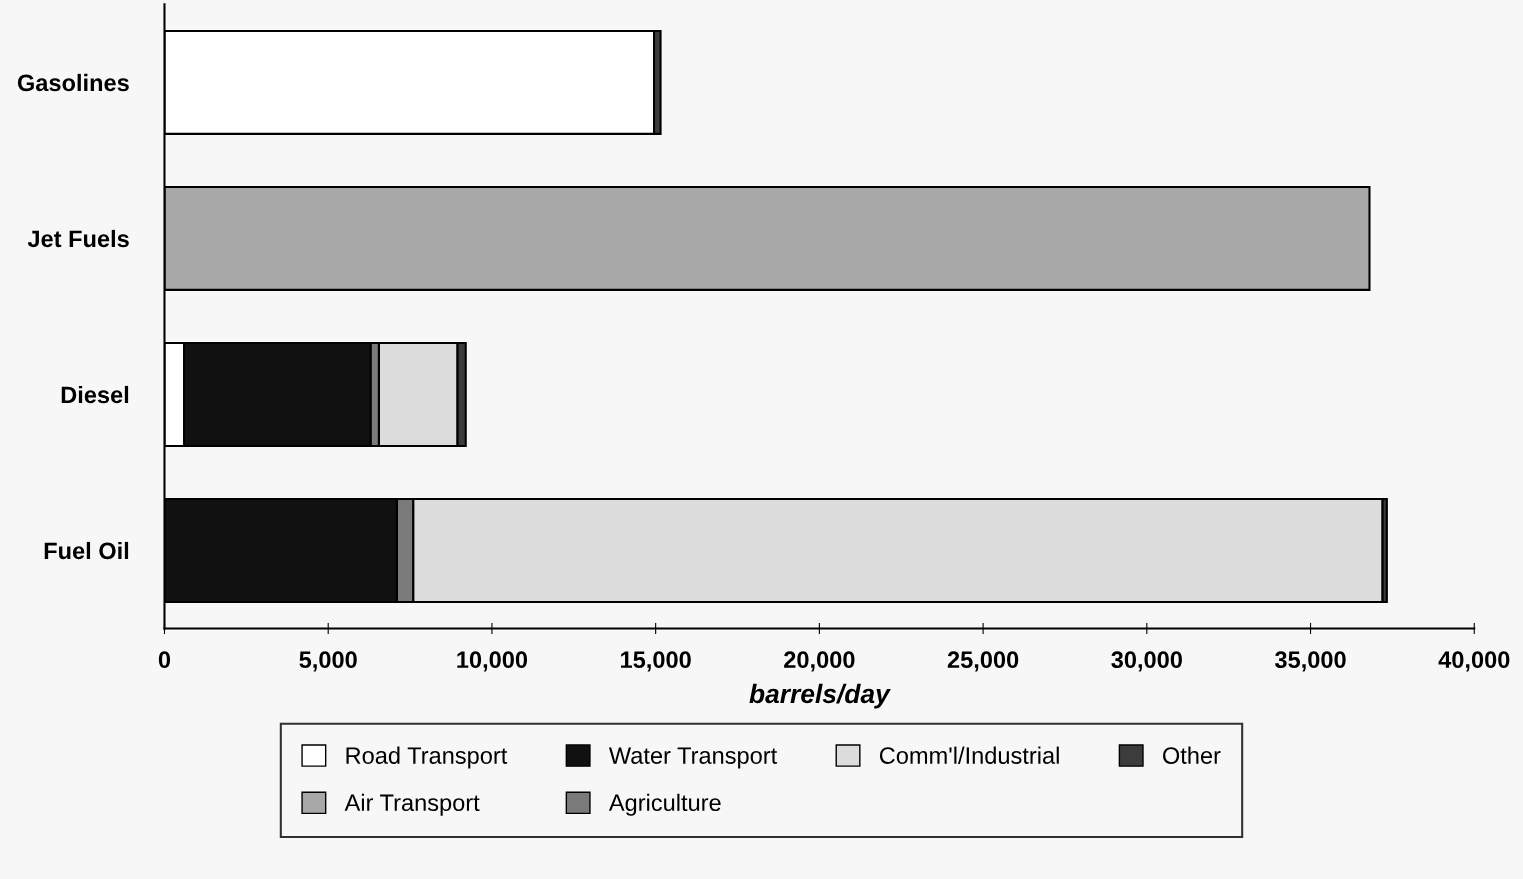 The height and width of the screenshot is (879, 1523). I want to click on legend-label: Water Transport, so click(693, 758).